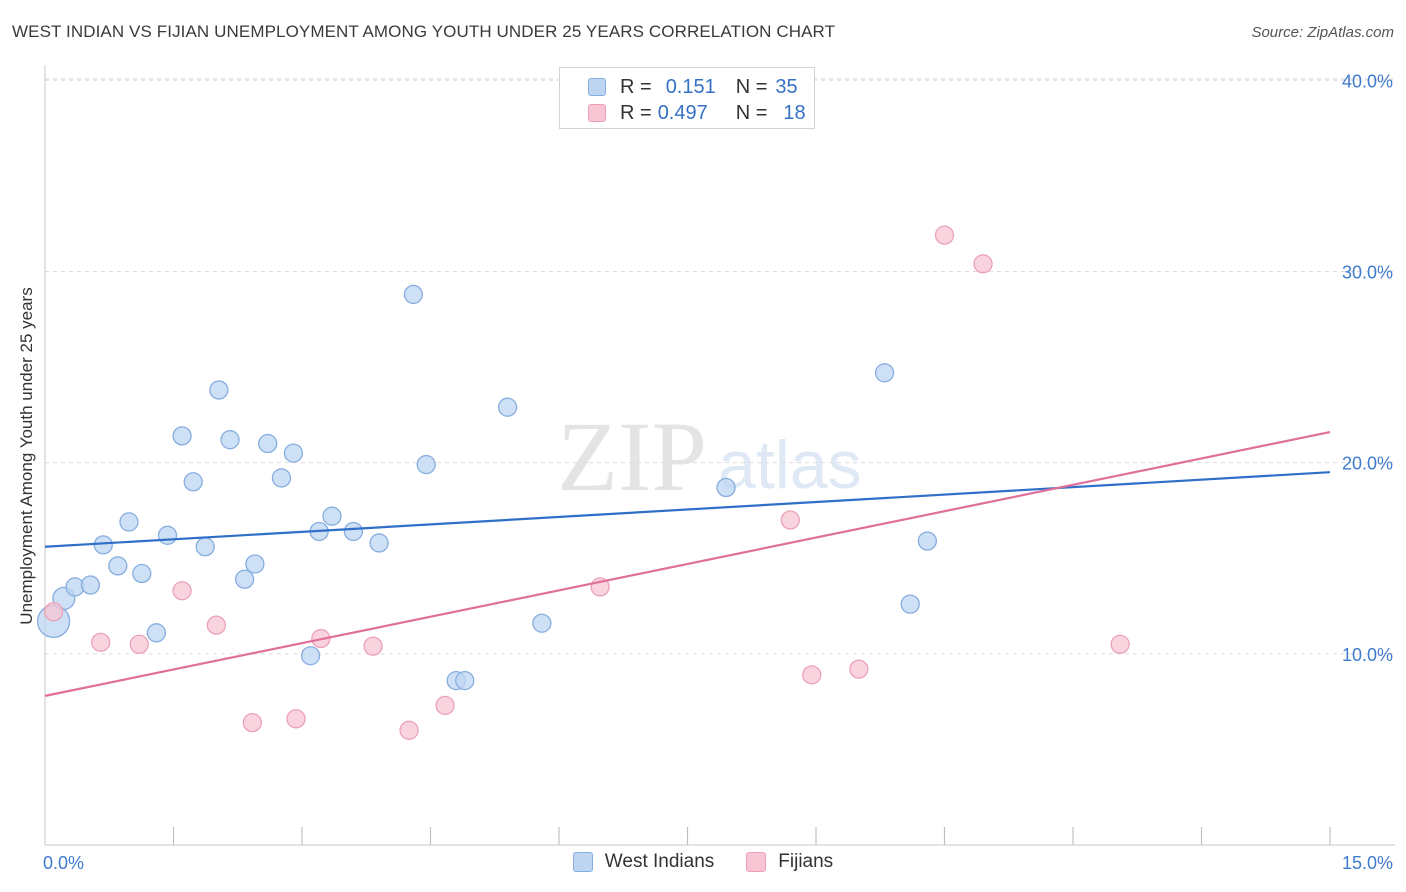  I want to click on trend-line-west-indians, so click(687, 509).